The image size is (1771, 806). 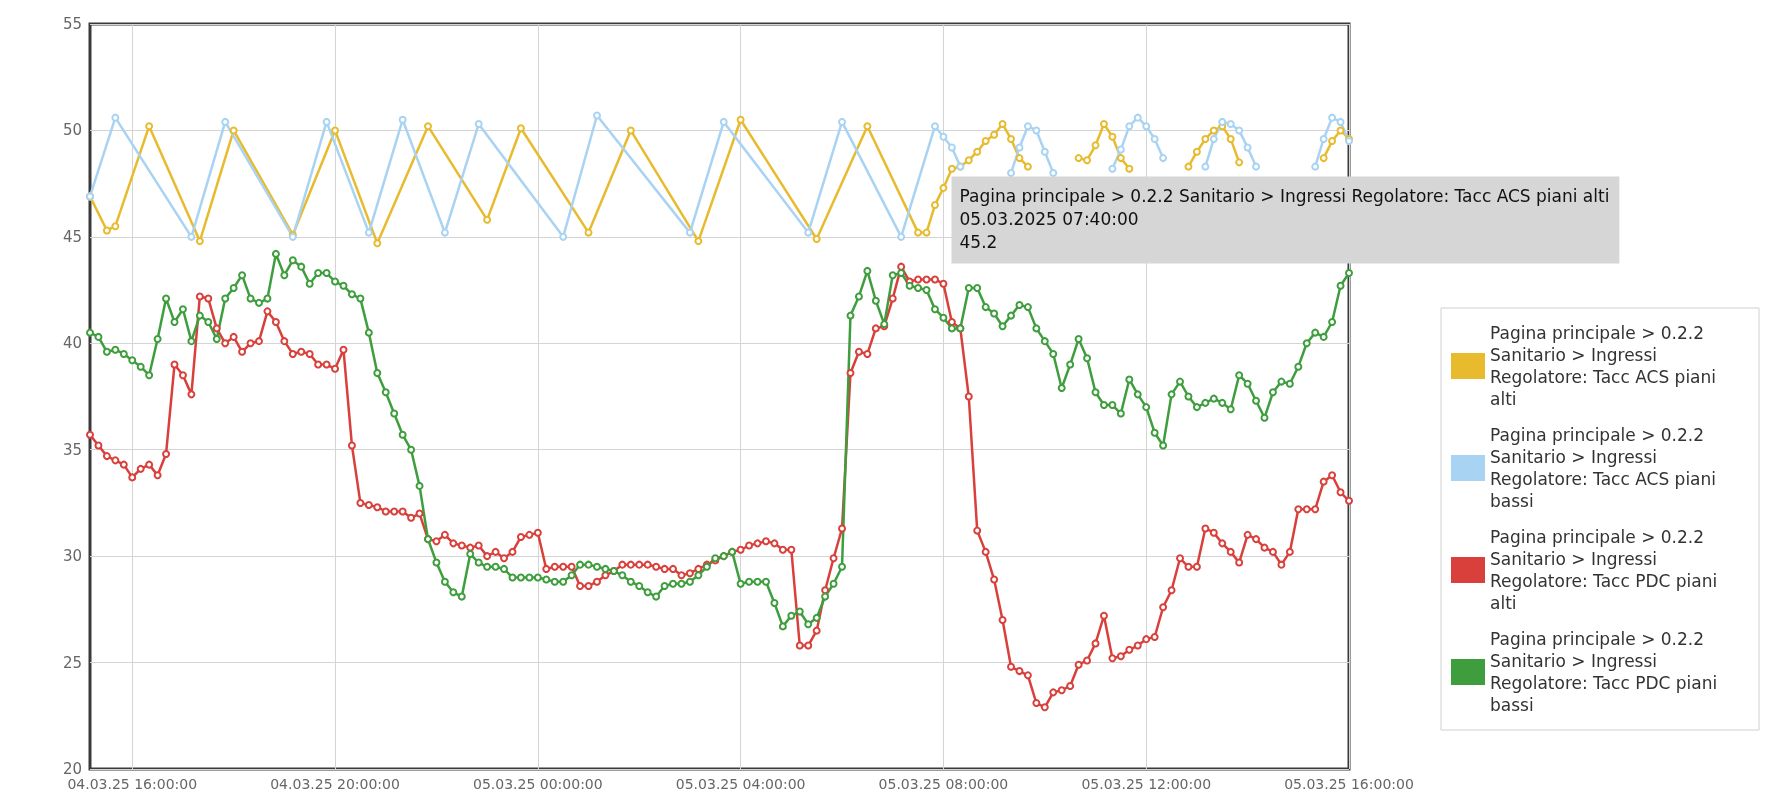 What do you see at coordinates (72, 662) in the screenshot?
I see `y-tick-label: 25` at bounding box center [72, 662].